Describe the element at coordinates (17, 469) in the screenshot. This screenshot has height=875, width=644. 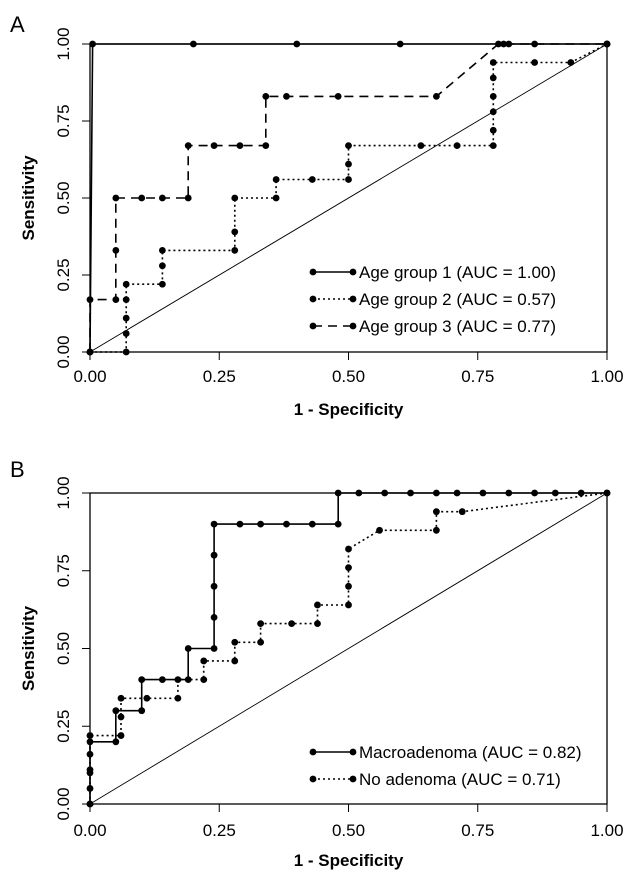
I see `panel-letter: B` at that location.